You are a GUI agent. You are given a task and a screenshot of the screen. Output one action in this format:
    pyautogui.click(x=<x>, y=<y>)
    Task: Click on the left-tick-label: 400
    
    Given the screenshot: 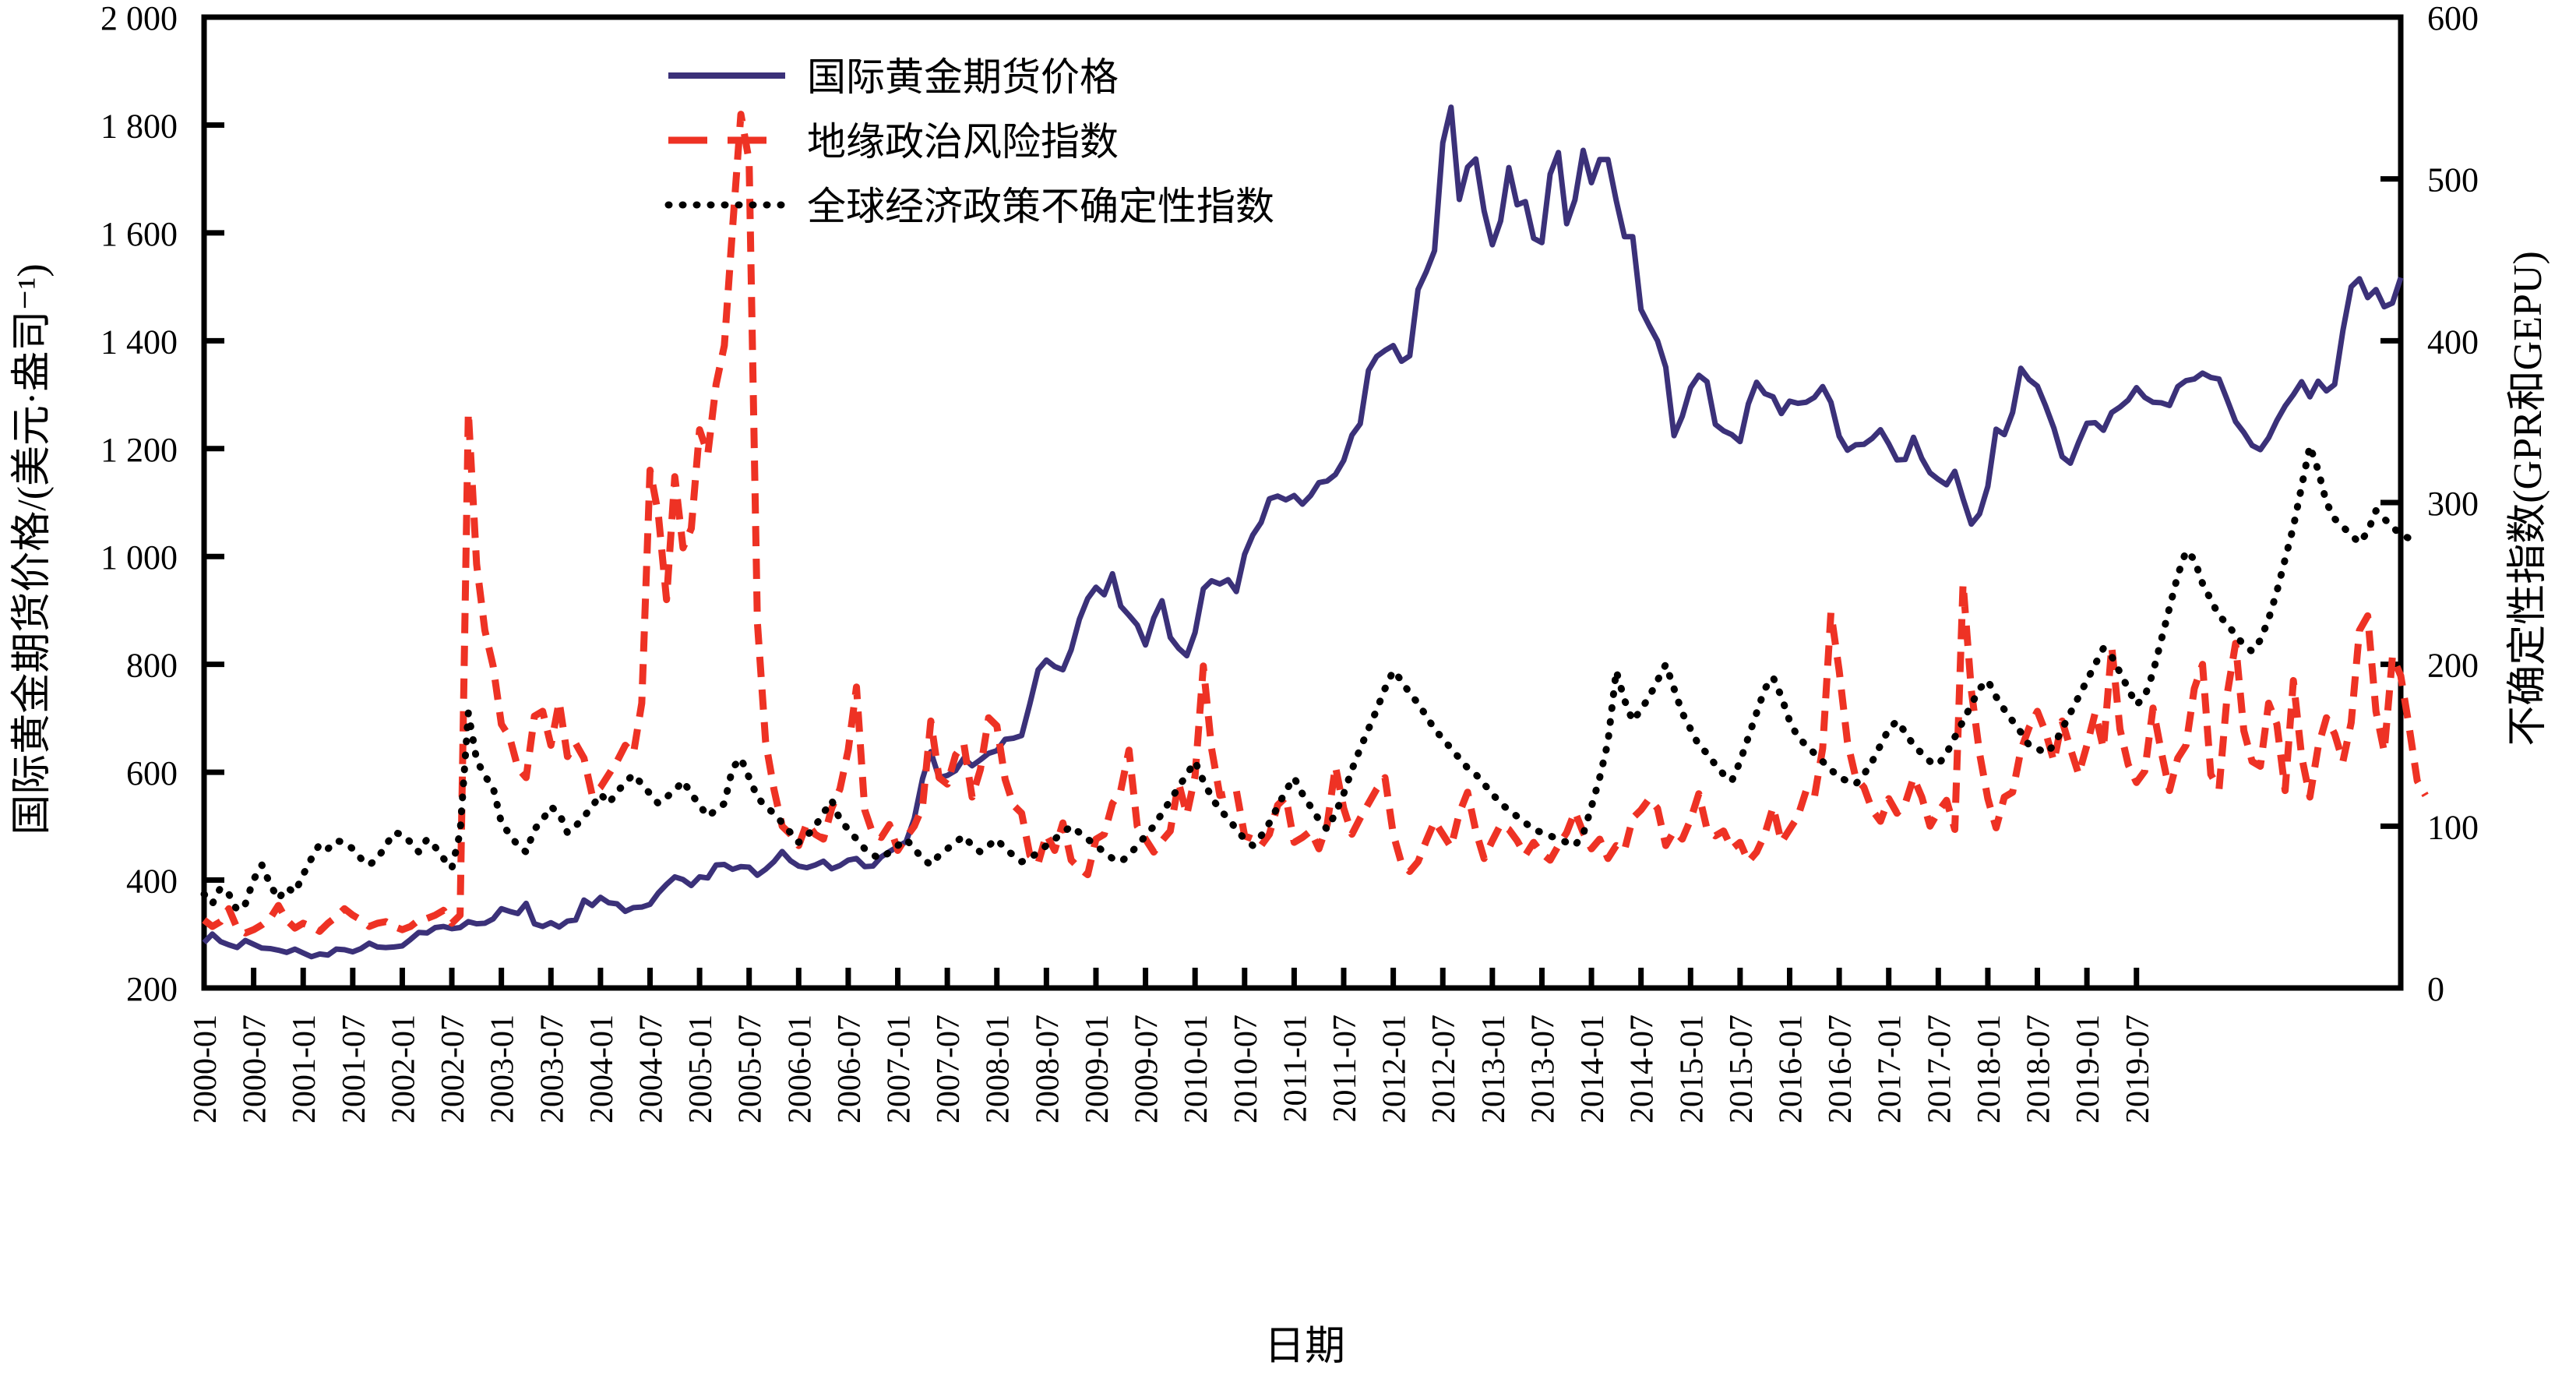 What is the action you would take?
    pyautogui.click(x=152, y=882)
    